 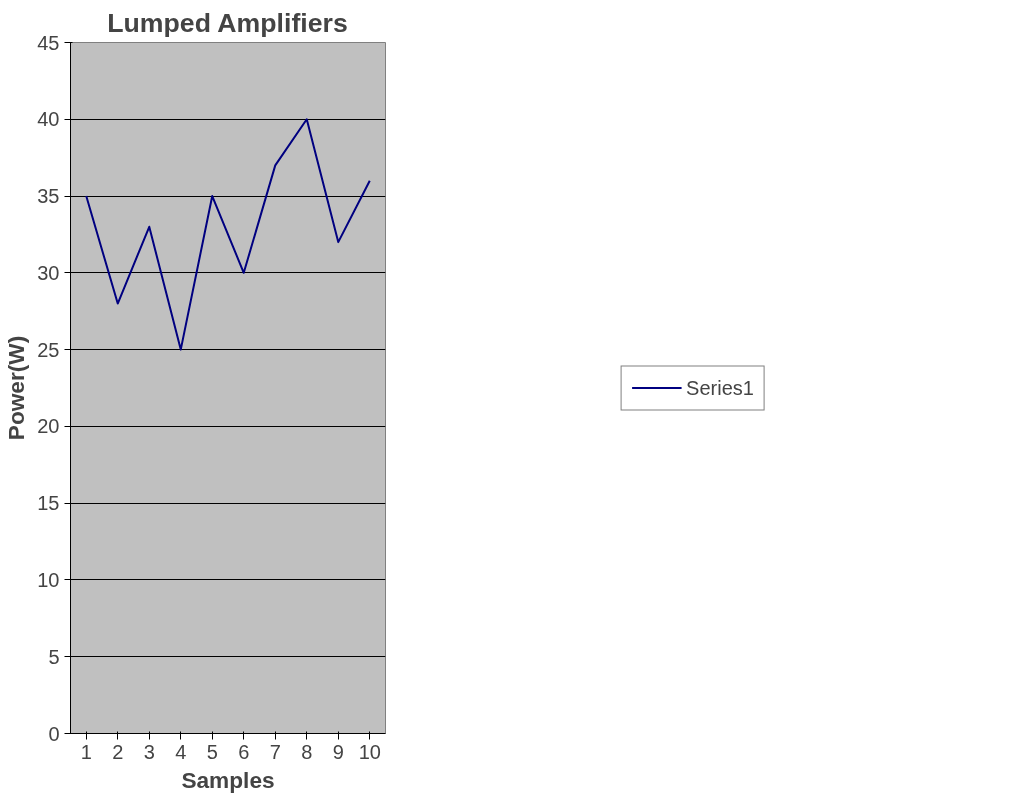 I want to click on legend-label: Series1, so click(x=720, y=387).